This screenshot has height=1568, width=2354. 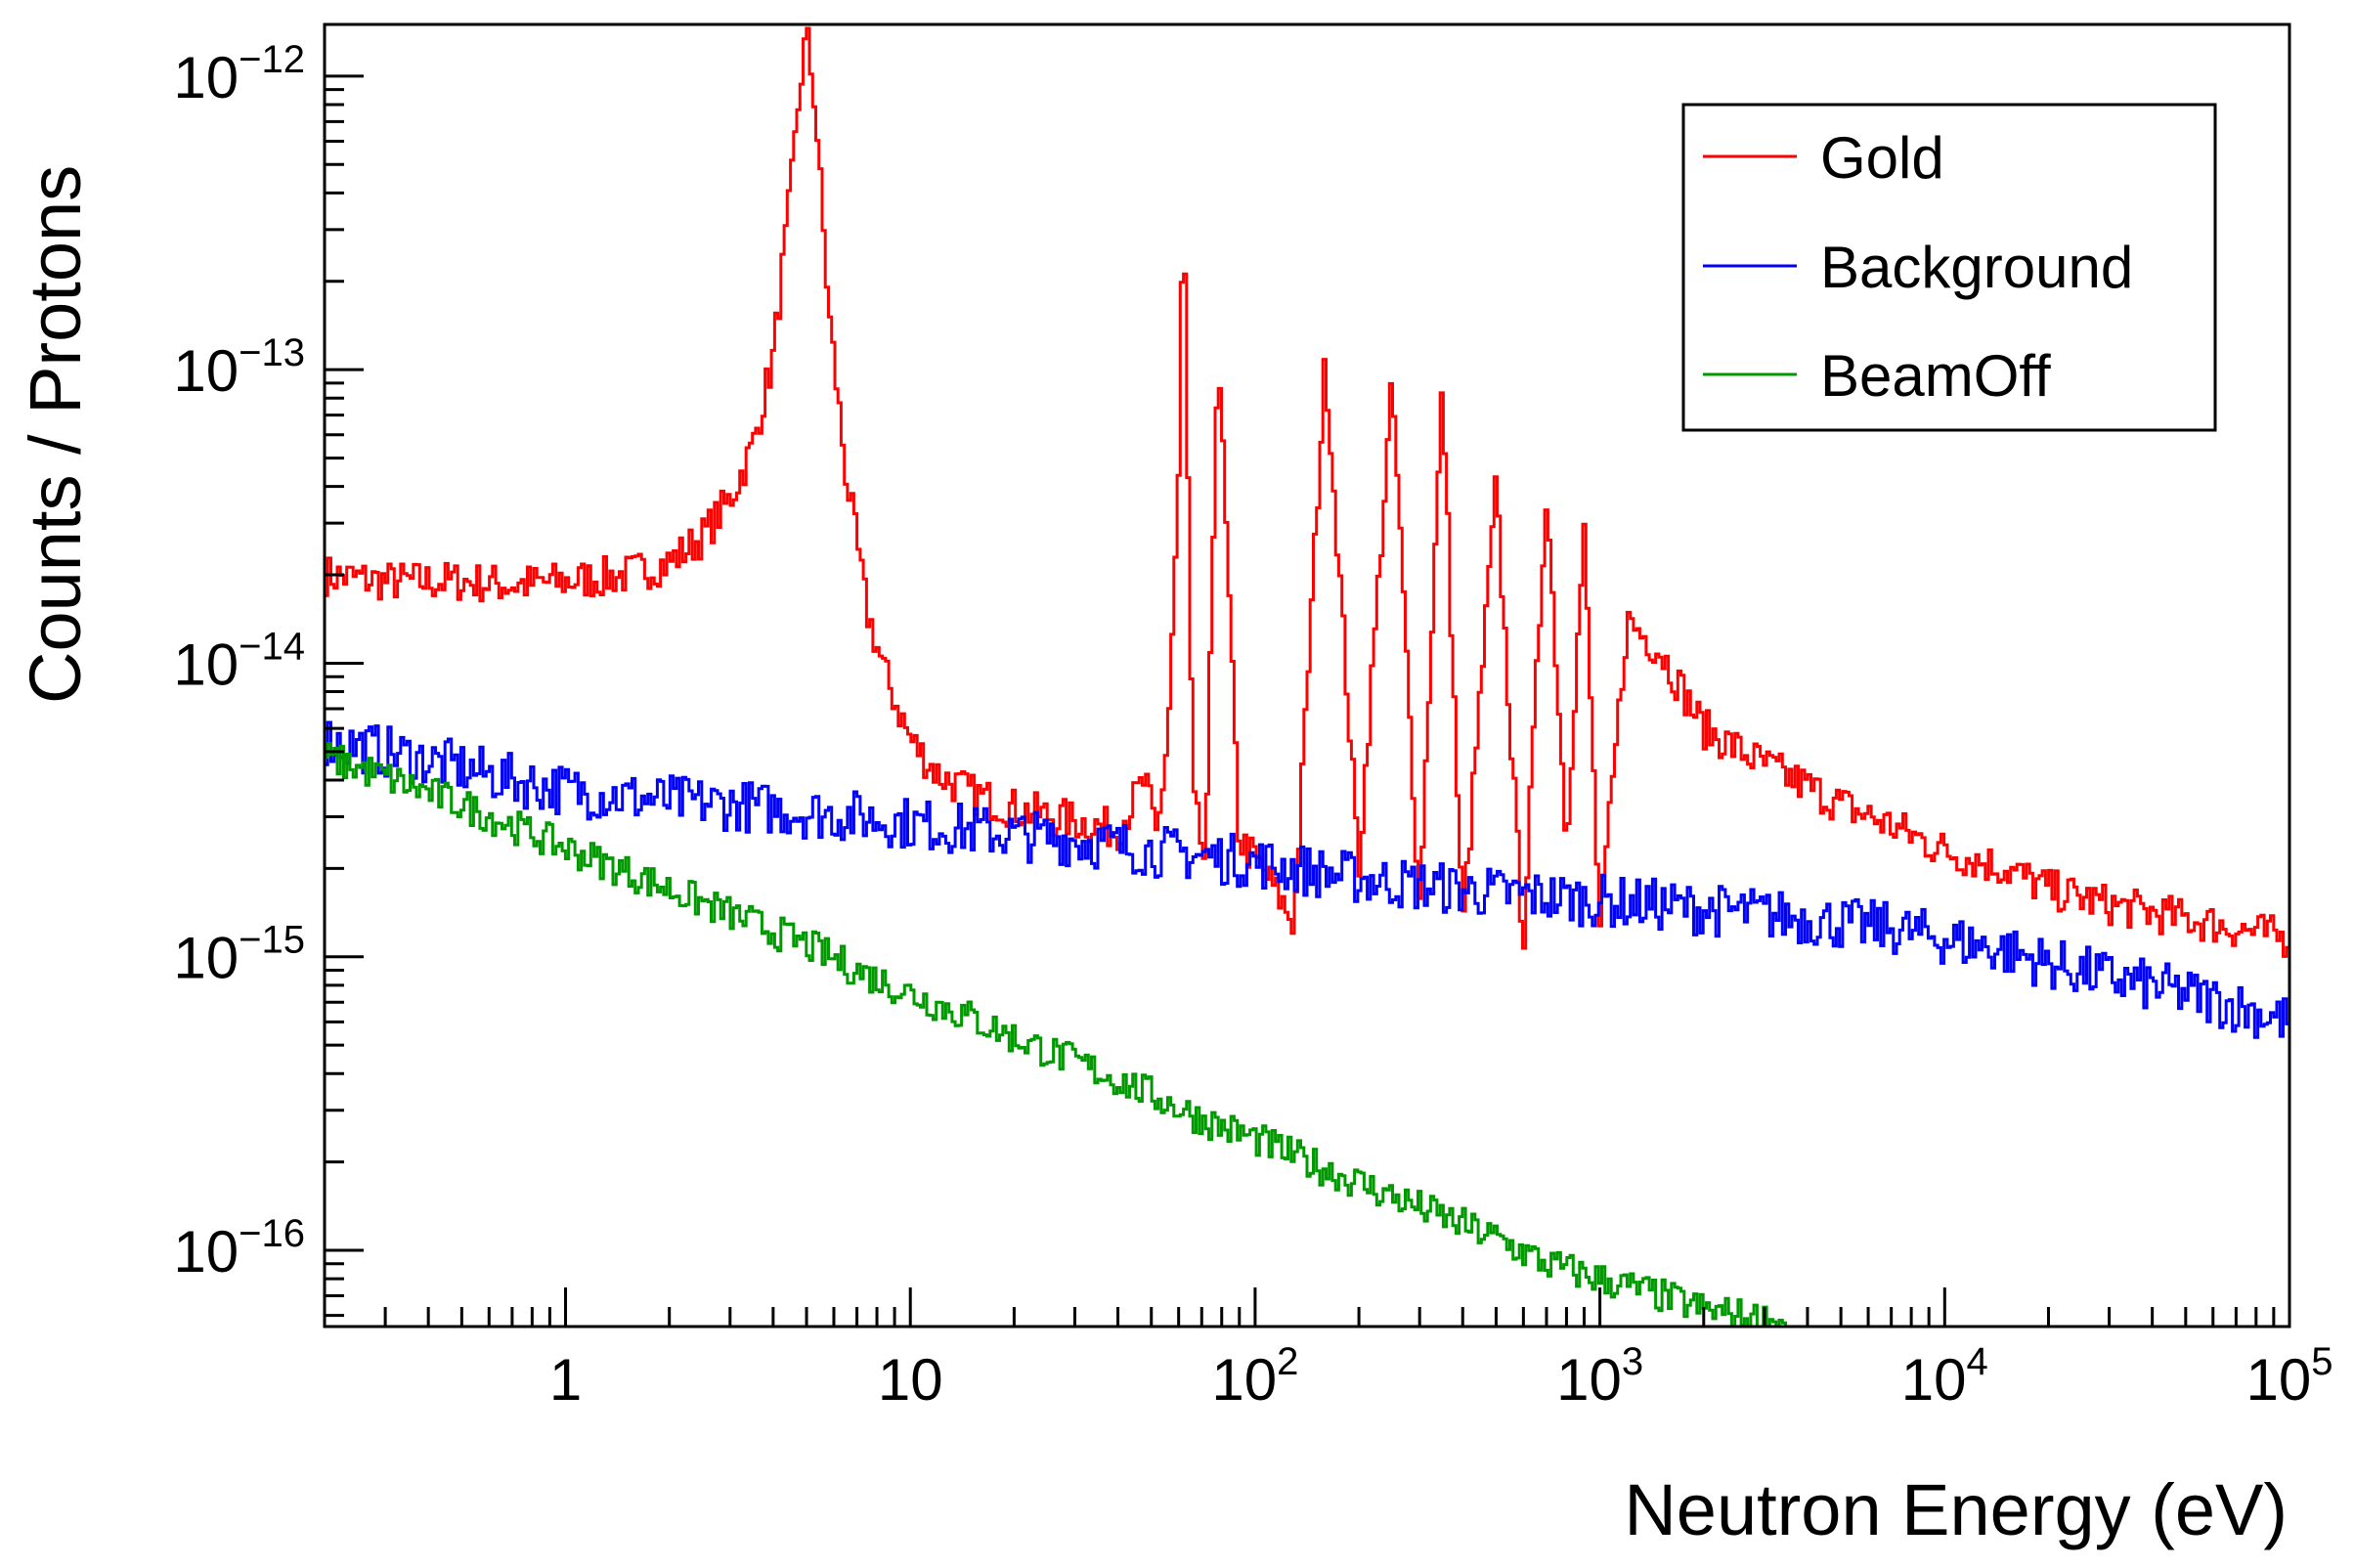 I want to click on x-tick-label: 1, so click(x=565, y=1380).